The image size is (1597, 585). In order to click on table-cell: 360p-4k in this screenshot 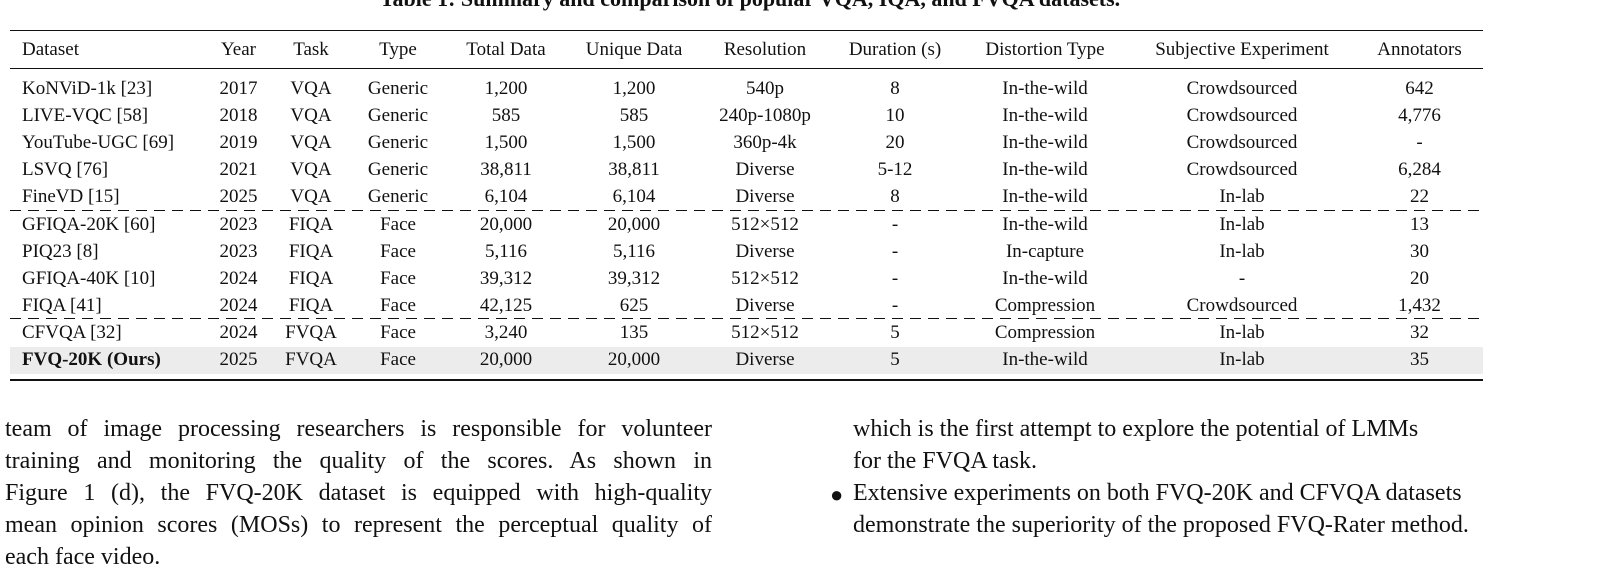, I will do `click(765, 142)`.